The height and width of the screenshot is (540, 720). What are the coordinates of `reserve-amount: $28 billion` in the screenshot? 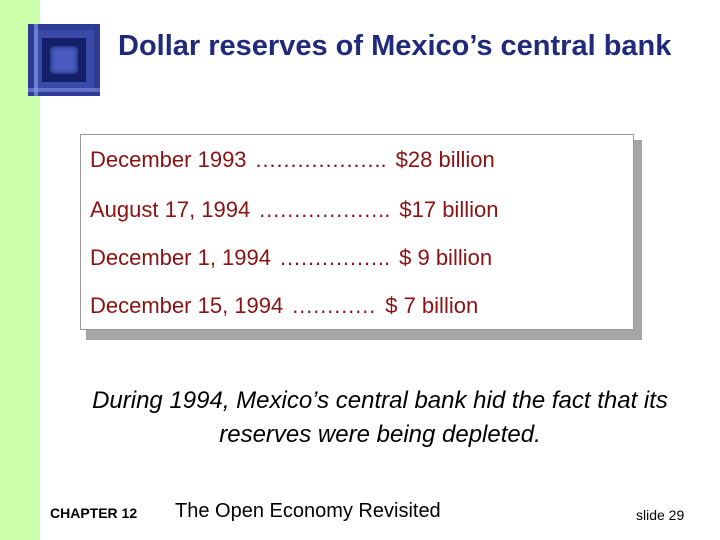 It's located at (445, 159).